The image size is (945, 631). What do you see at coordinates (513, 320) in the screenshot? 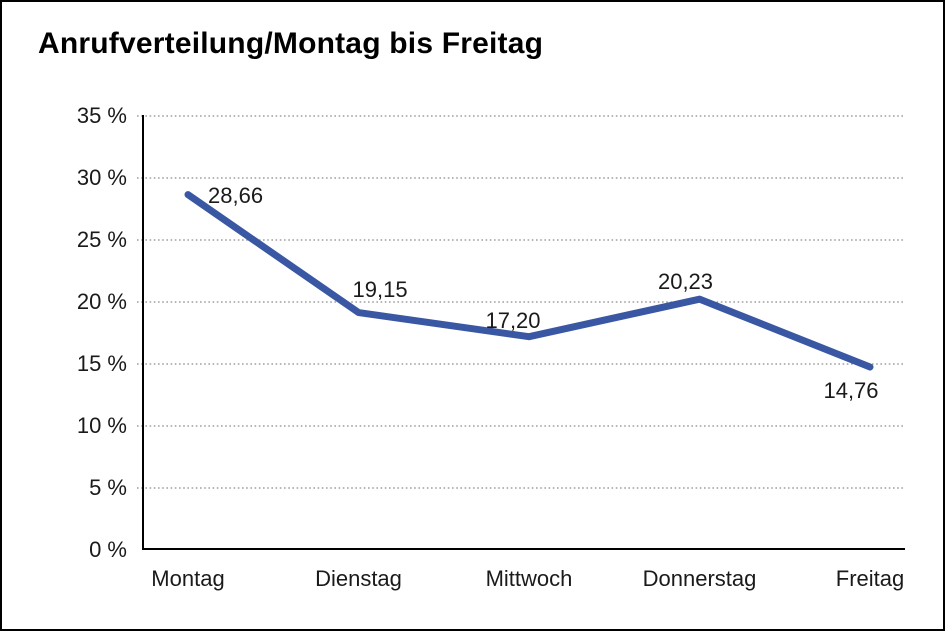
I see `data-point-label: 17,20` at bounding box center [513, 320].